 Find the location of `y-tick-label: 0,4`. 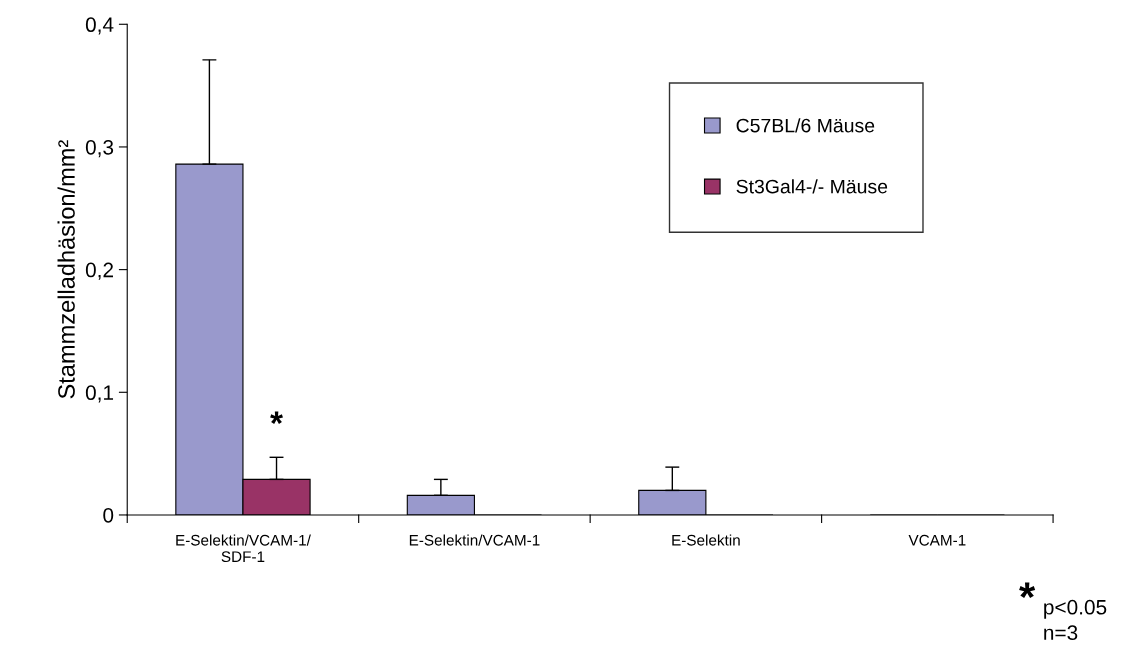

y-tick-label: 0,4 is located at coordinates (99, 26).